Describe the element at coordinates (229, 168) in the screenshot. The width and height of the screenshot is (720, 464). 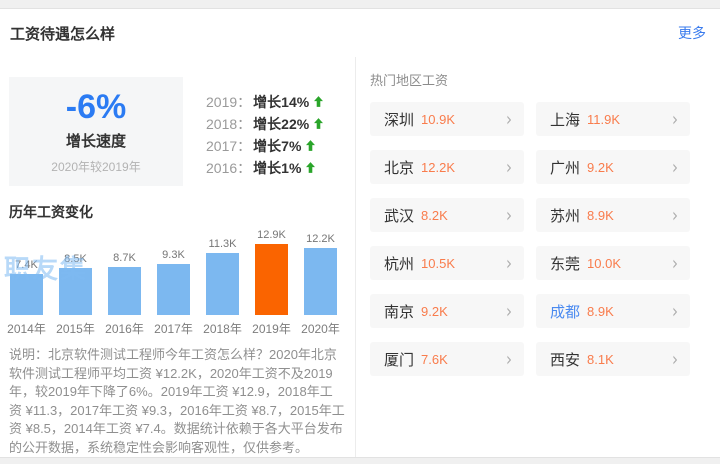
I see `growth-year: 2016：` at that location.